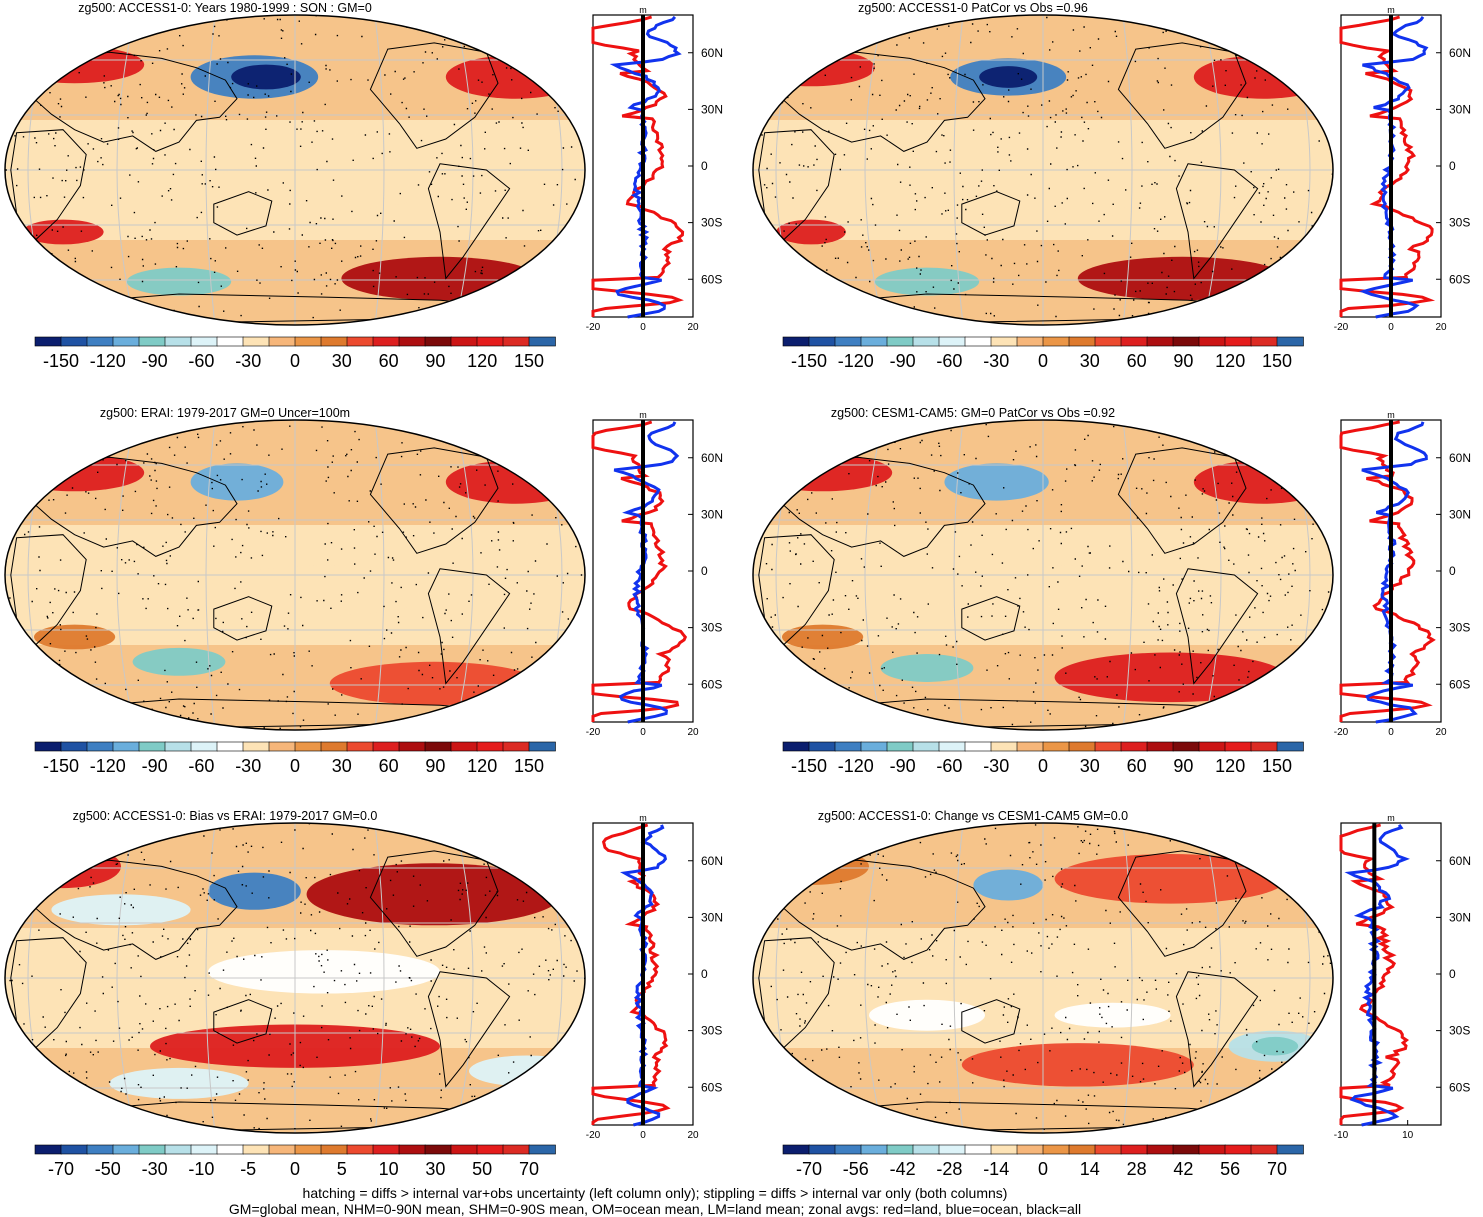 The width and height of the screenshot is (1483, 1217). Describe the element at coordinates (1043, 575) in the screenshot. I see `map` at that location.